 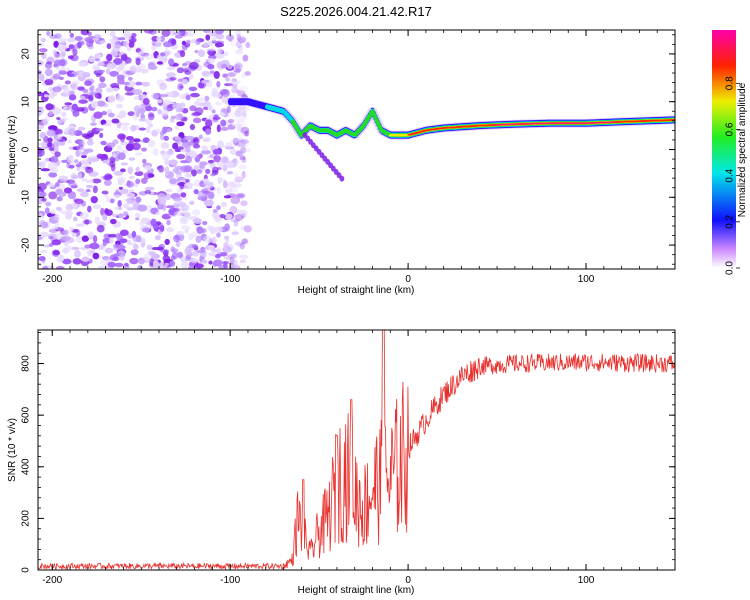 What do you see at coordinates (730, 175) in the screenshot?
I see `colorbar-tick-label: 0.4` at bounding box center [730, 175].